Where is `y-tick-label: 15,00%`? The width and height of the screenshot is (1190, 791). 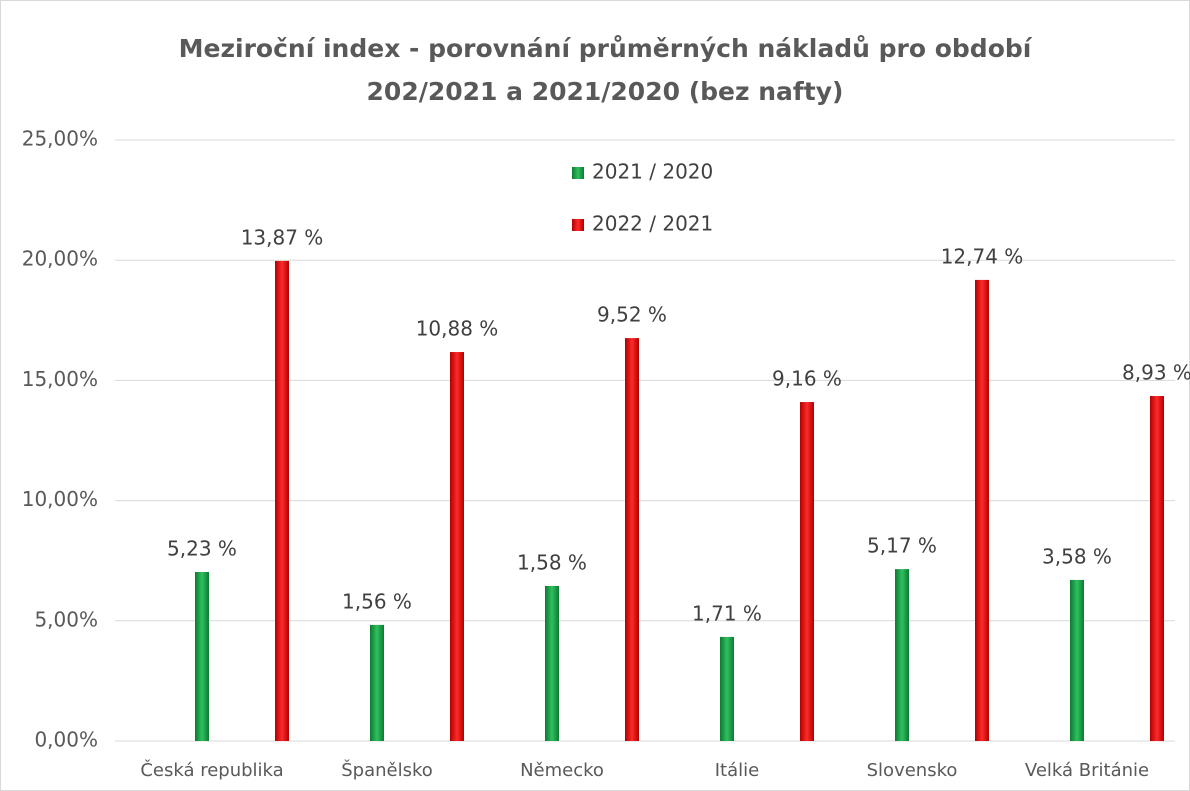
y-tick-label: 15,00% is located at coordinates (60, 379).